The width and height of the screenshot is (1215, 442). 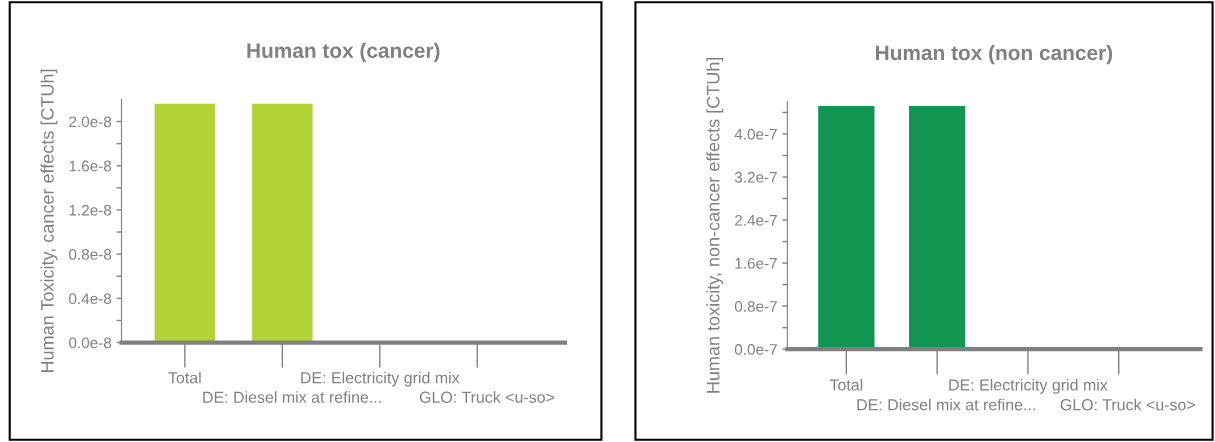 What do you see at coordinates (755, 306) in the screenshot?
I see `y-tick-label: 0.8e-7` at bounding box center [755, 306].